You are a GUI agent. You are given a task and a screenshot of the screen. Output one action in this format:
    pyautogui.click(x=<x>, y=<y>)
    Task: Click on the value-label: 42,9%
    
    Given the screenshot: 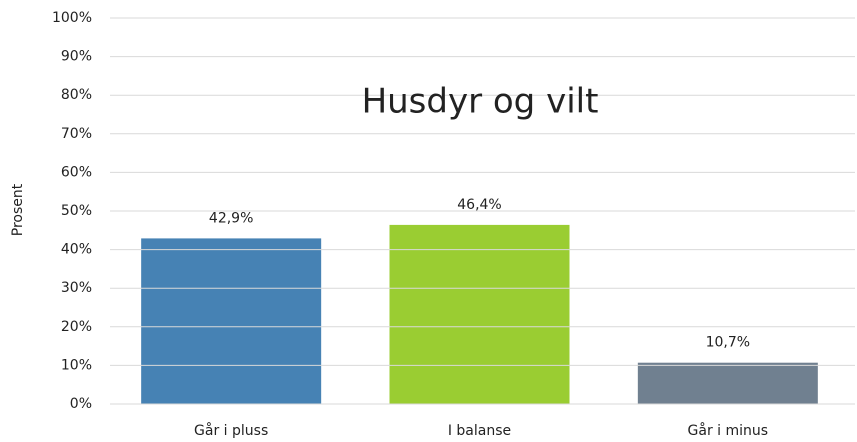 What is the action you would take?
    pyautogui.click(x=231, y=218)
    